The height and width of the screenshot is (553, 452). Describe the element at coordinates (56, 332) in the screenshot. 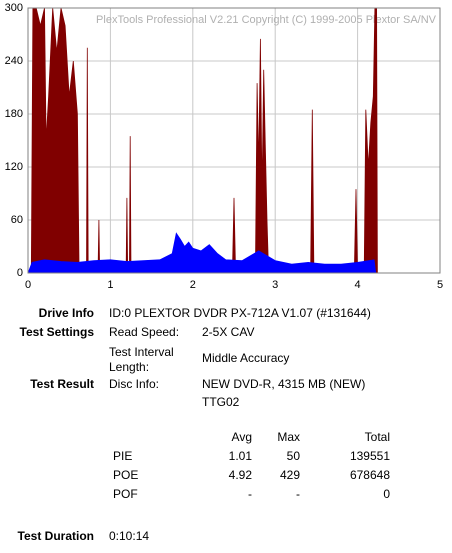

I see `label: Test Settings` at that location.